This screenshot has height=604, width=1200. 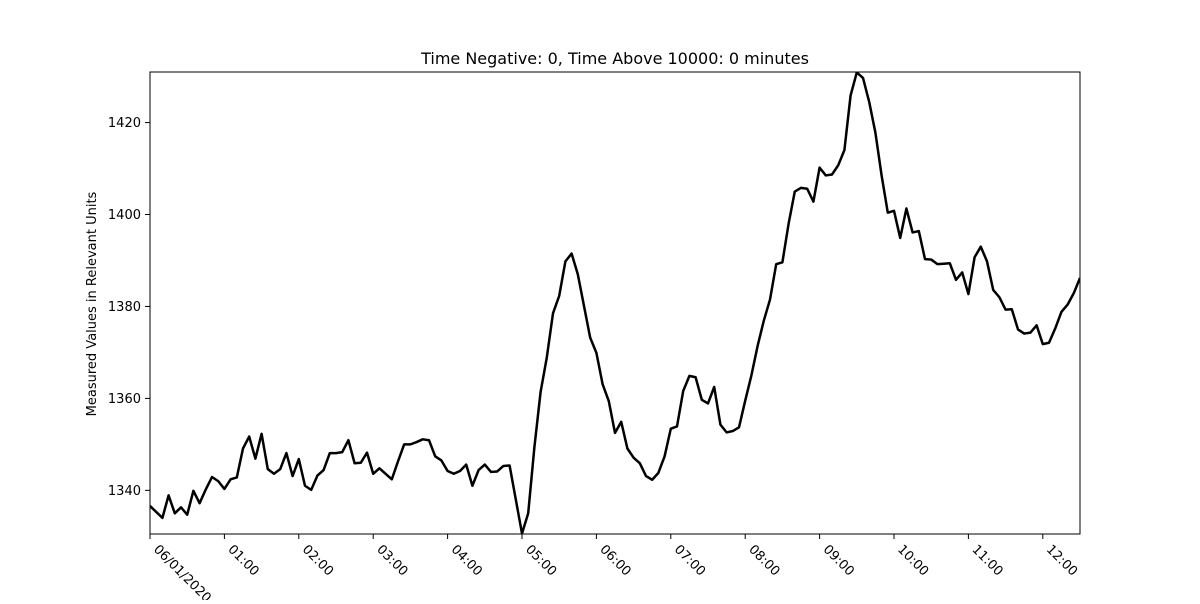 What do you see at coordinates (391, 560) in the screenshot?
I see `x-tick-label: 03:00` at bounding box center [391, 560].